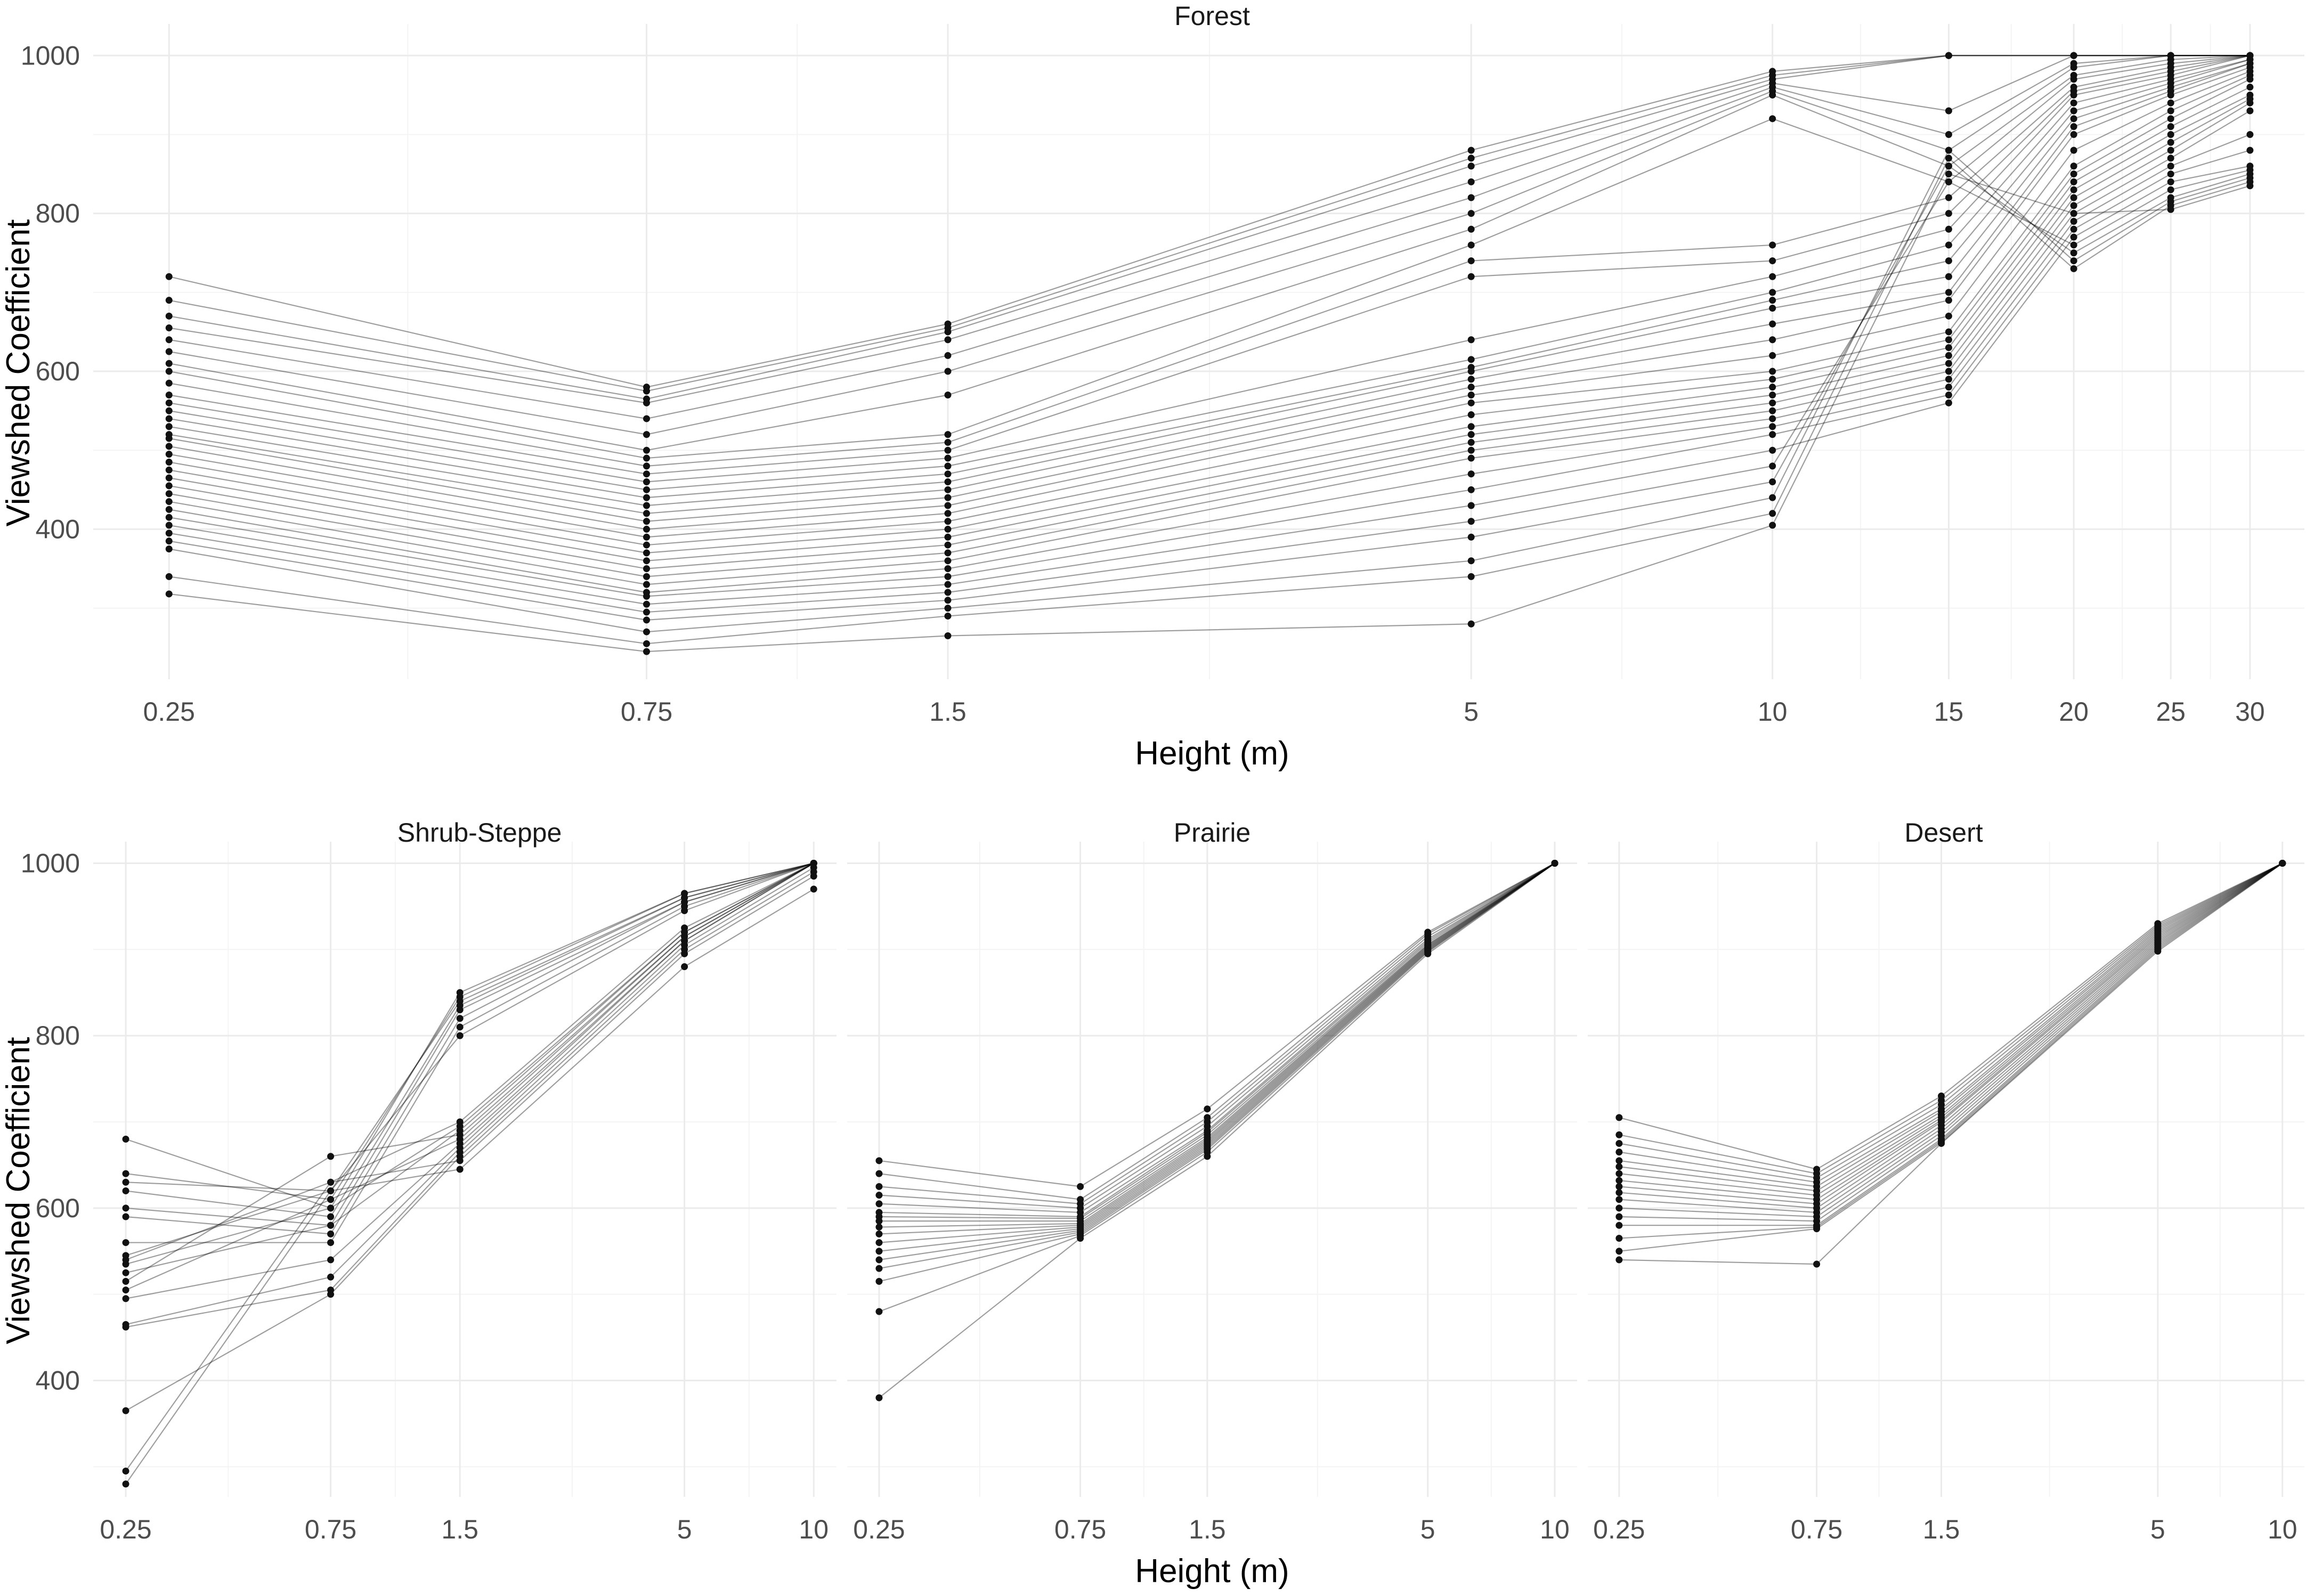 This screenshot has height=1596, width=2306. I want to click on desert-panel-title: Desert, so click(1943, 833).